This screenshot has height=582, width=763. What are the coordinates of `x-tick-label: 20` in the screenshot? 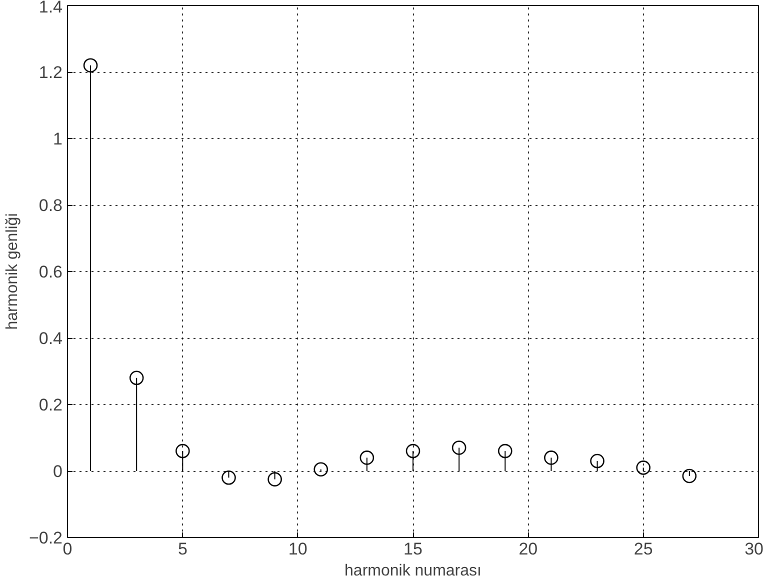 It's located at (528, 549).